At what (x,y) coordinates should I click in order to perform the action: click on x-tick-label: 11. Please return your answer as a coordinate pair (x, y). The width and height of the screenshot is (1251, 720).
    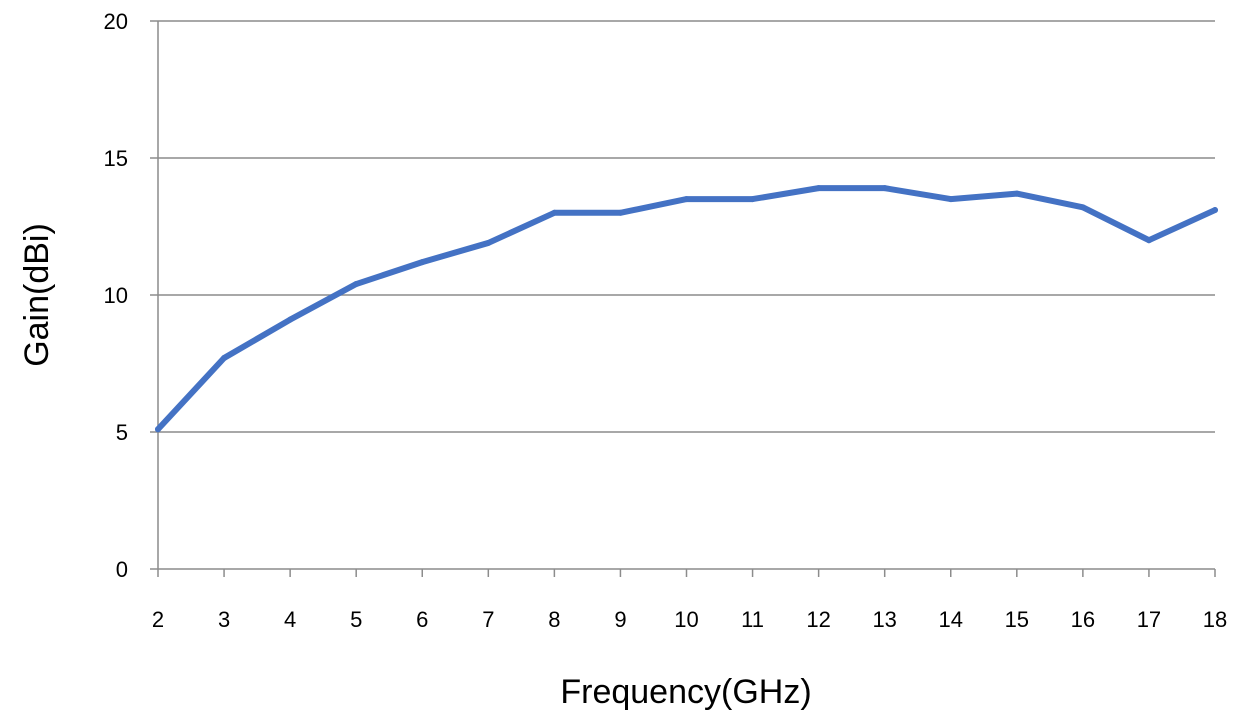
    Looking at the image, I should click on (752, 619).